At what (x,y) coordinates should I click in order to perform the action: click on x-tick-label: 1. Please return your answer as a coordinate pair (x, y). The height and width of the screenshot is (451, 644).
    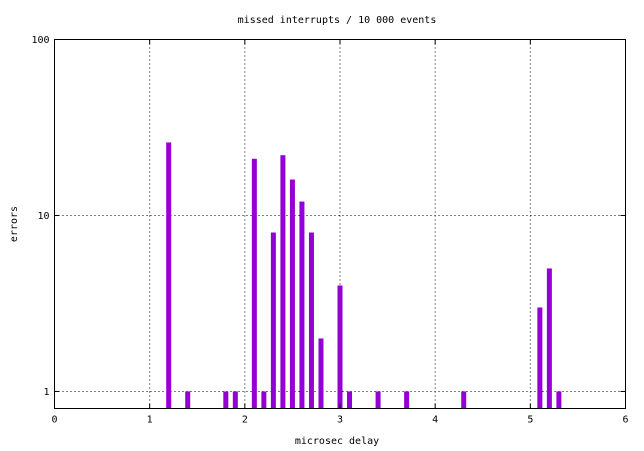
    Looking at the image, I should click on (150, 420).